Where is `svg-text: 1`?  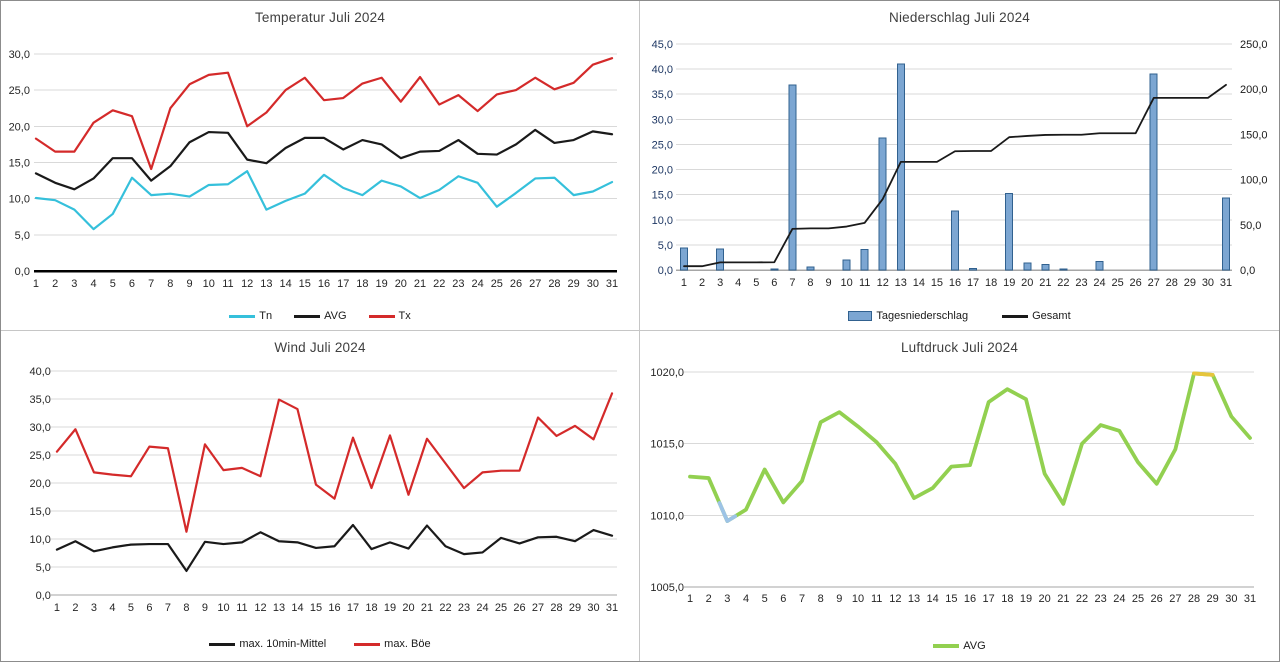
svg-text: 1 is located at coordinates (57, 608).